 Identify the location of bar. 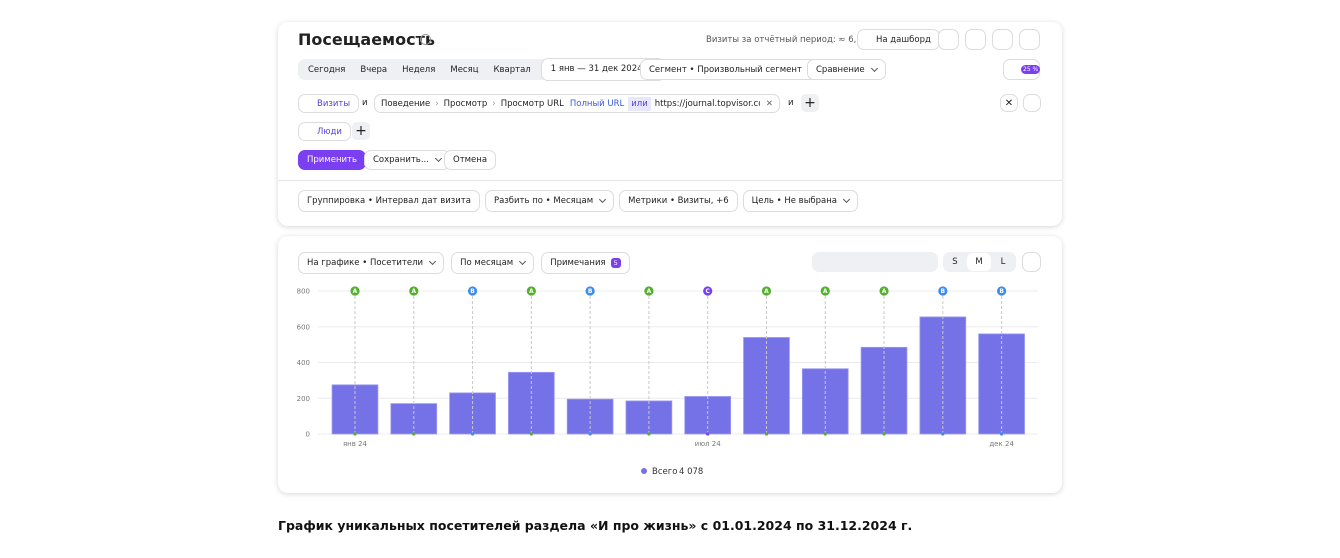
(884, 390).